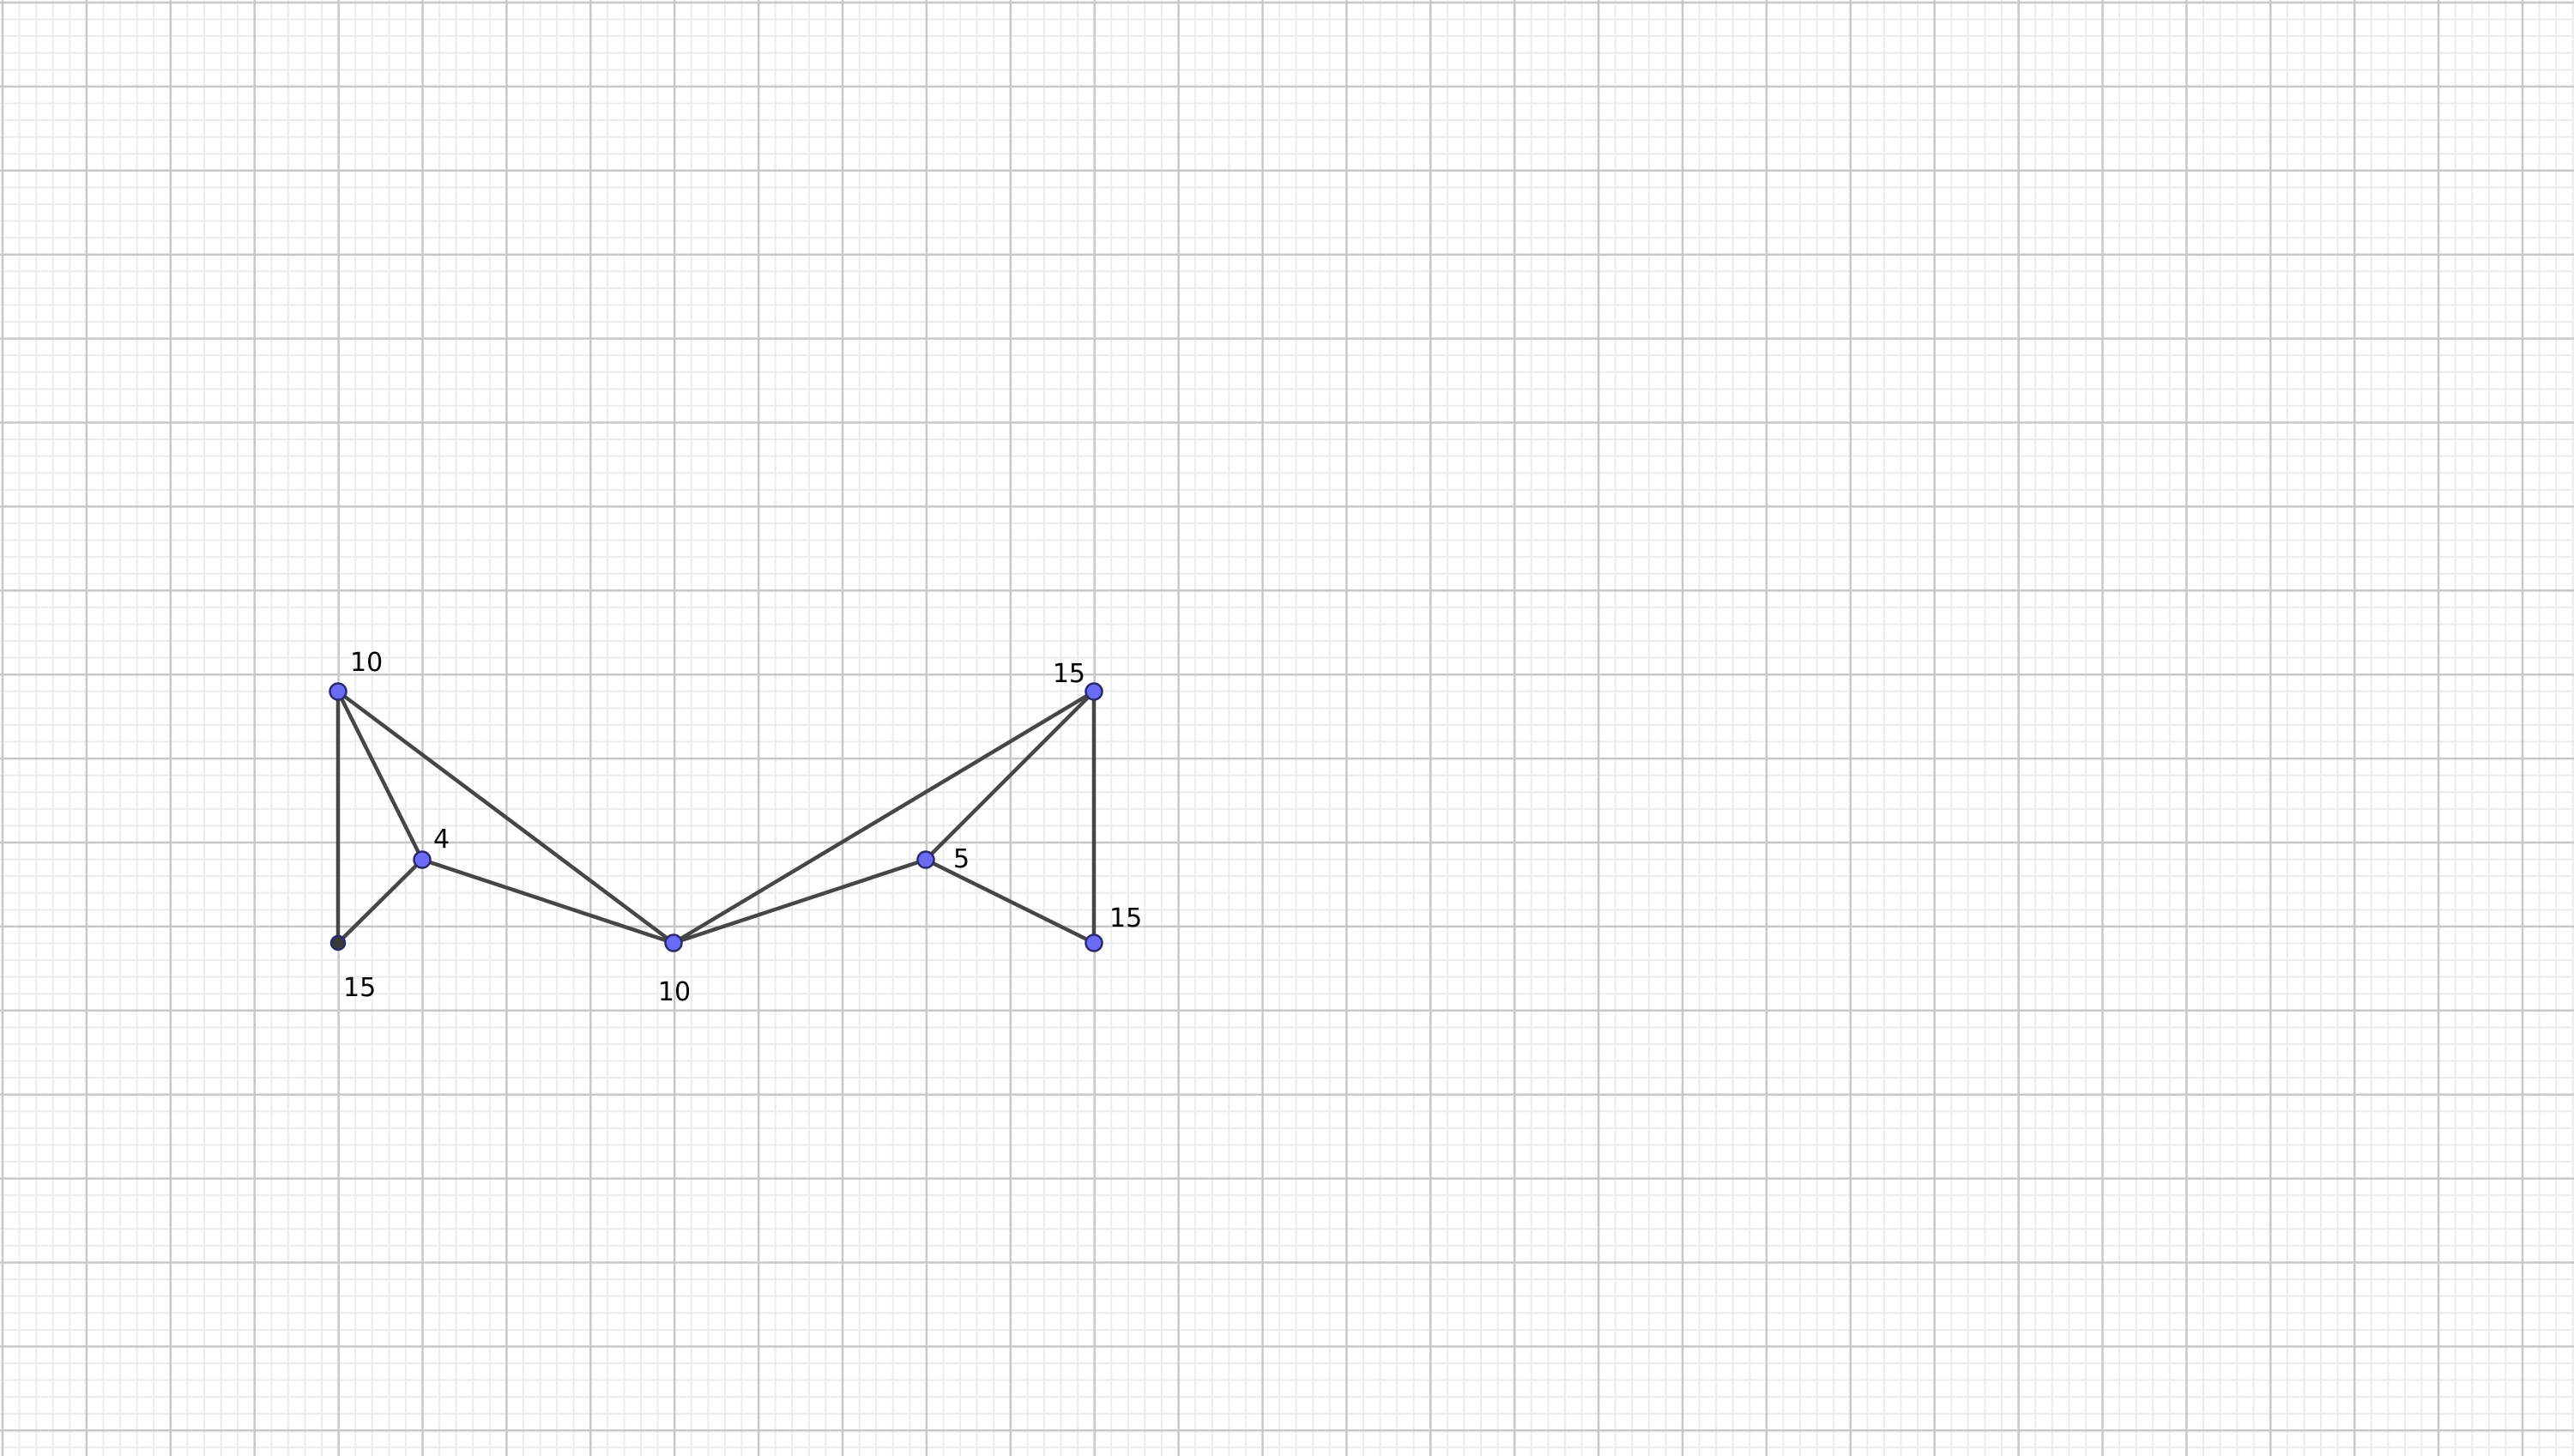 The image size is (2574, 1456). Describe the element at coordinates (673, 943) in the screenshot. I see `vertex-D` at that location.